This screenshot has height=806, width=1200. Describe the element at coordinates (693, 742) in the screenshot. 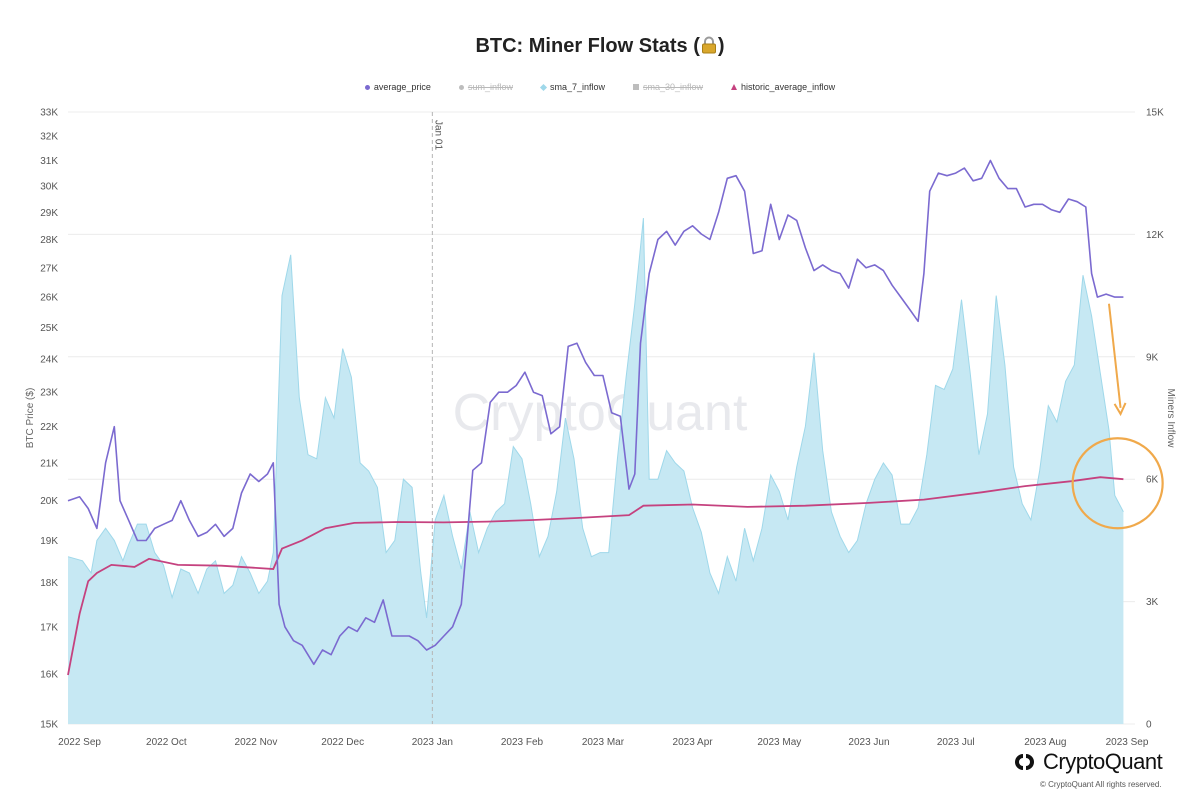

I see `x-tick-label: 2023 Apr` at that location.